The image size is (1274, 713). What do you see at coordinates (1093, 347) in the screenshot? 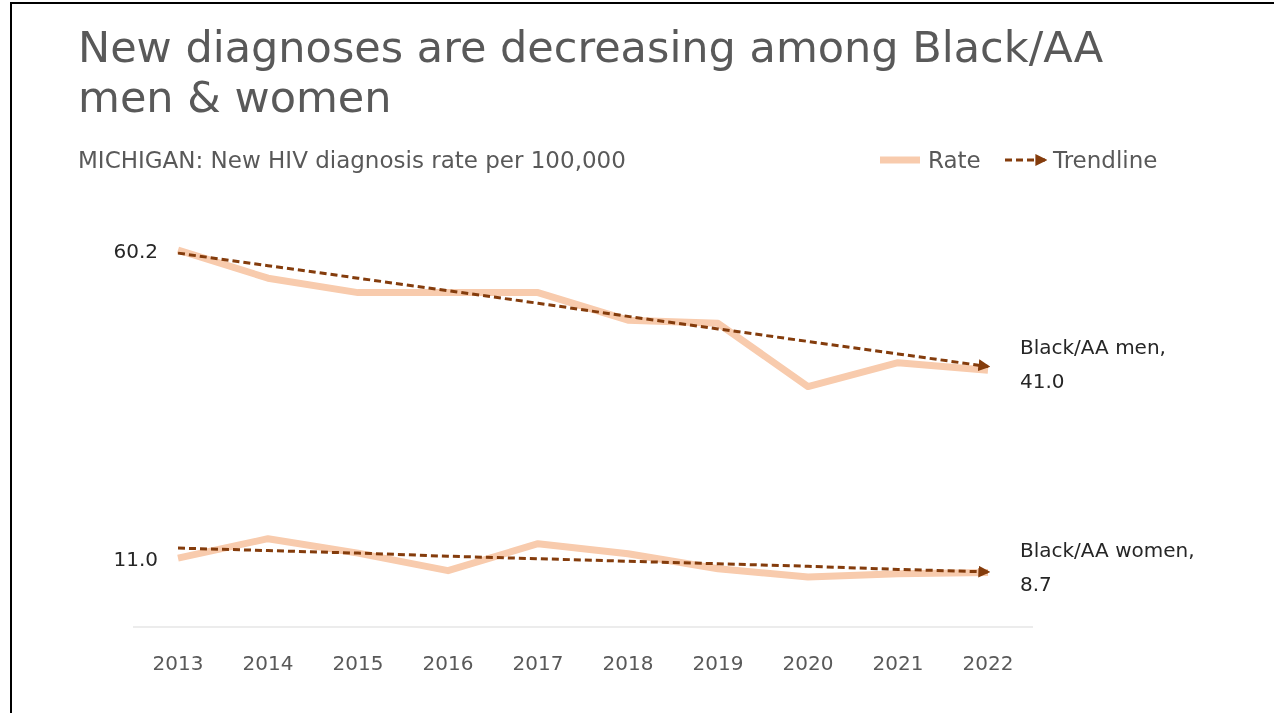
I see `annotation: Black/AA men,` at bounding box center [1093, 347].